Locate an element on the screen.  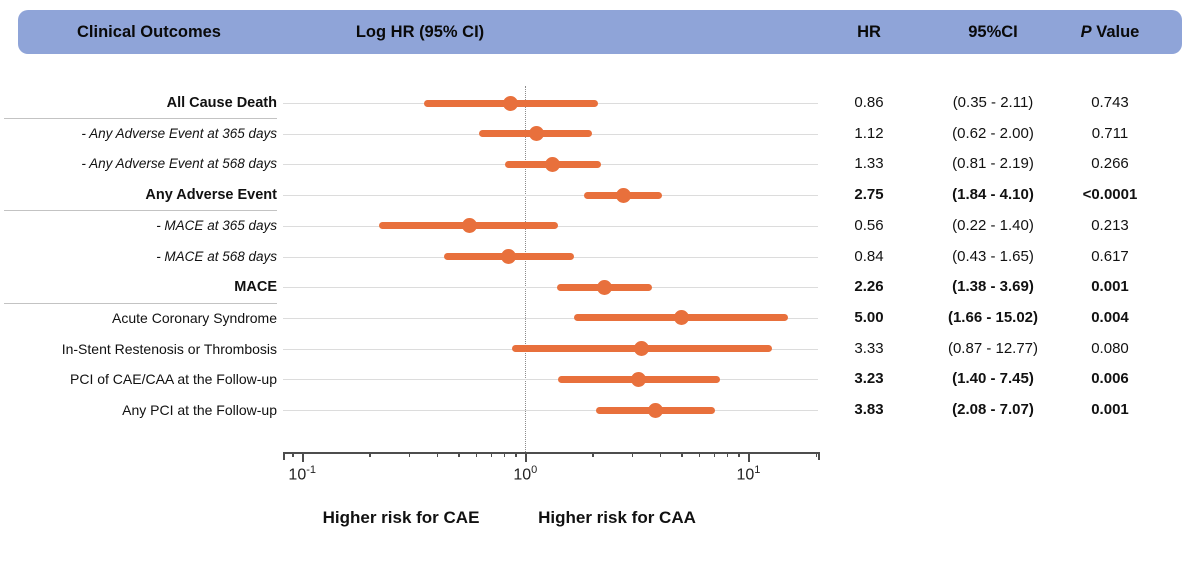
hr-value: 3.83 is located at coordinates (869, 409).